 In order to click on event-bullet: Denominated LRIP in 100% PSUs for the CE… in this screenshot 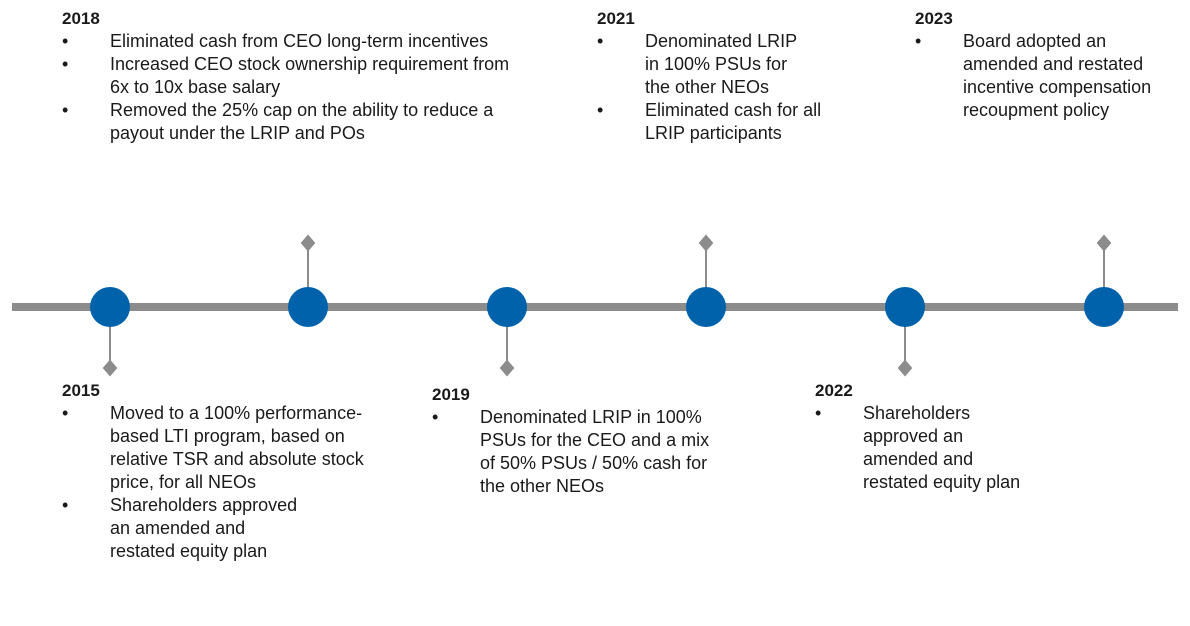, I will do `click(578, 452)`.